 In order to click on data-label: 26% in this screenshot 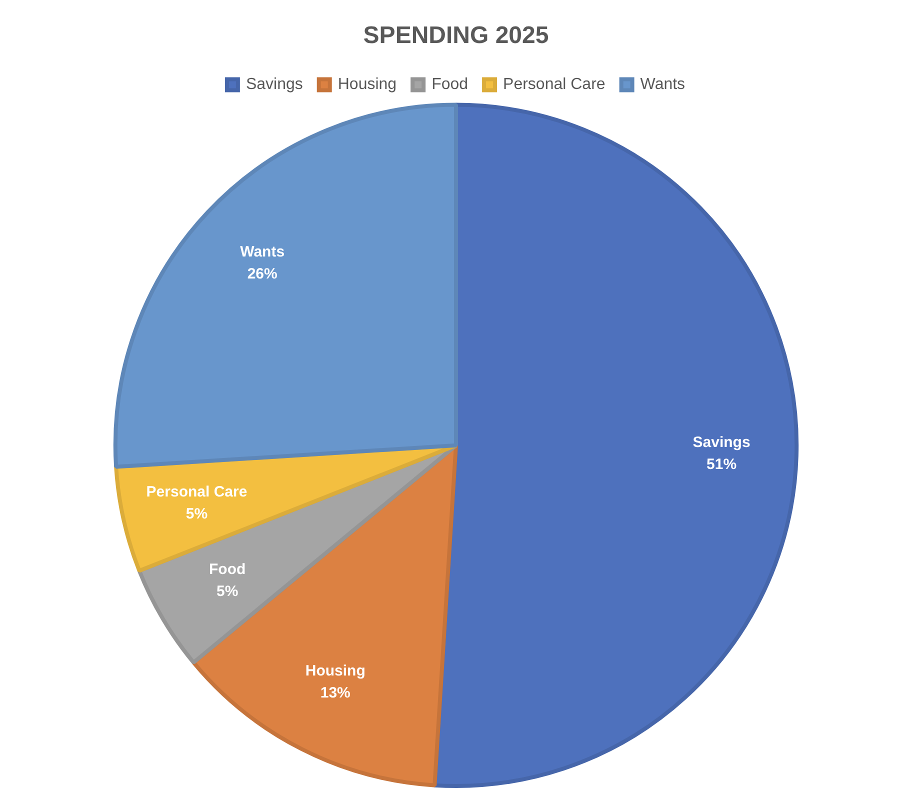, I will do `click(262, 274)`.